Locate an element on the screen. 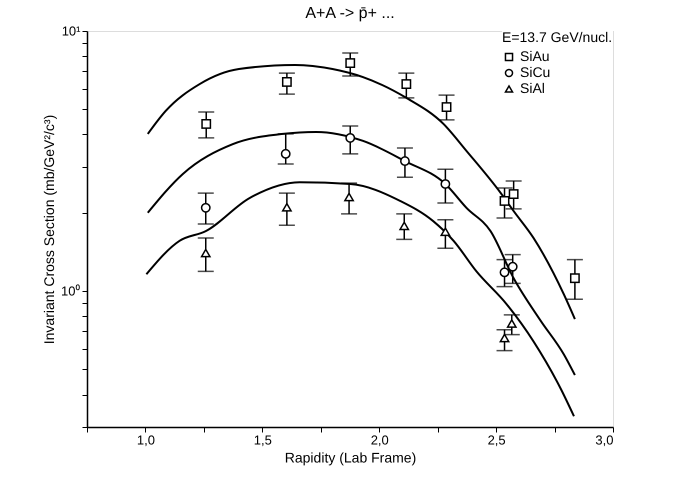  y-tick-label: 10¹ is located at coordinates (72, 31).